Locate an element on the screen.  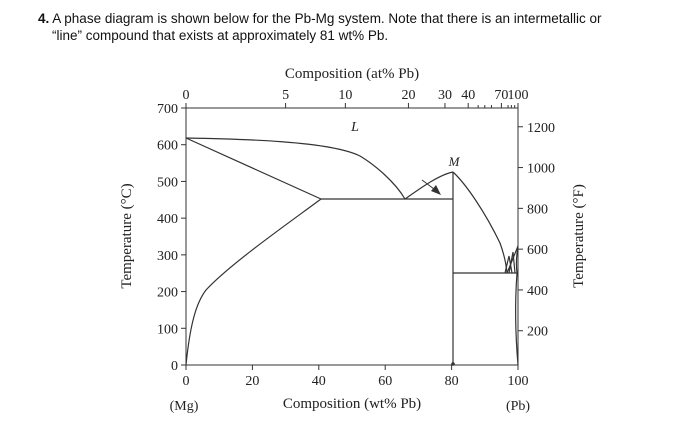
liquidus-mg-side is located at coordinates (295, 168).